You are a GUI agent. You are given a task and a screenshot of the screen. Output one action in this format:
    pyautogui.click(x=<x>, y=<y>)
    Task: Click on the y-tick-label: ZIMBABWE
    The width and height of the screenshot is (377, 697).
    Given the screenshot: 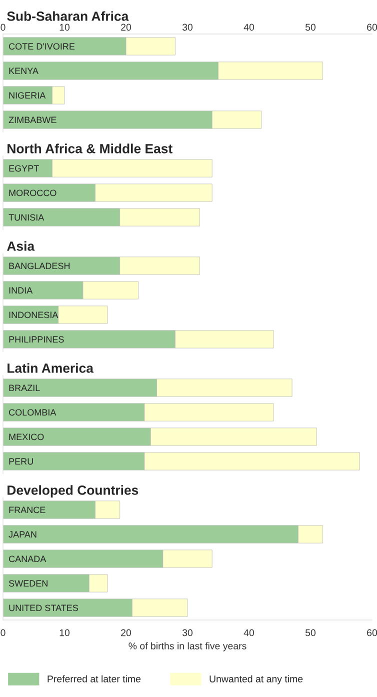 What is the action you would take?
    pyautogui.click(x=32, y=120)
    